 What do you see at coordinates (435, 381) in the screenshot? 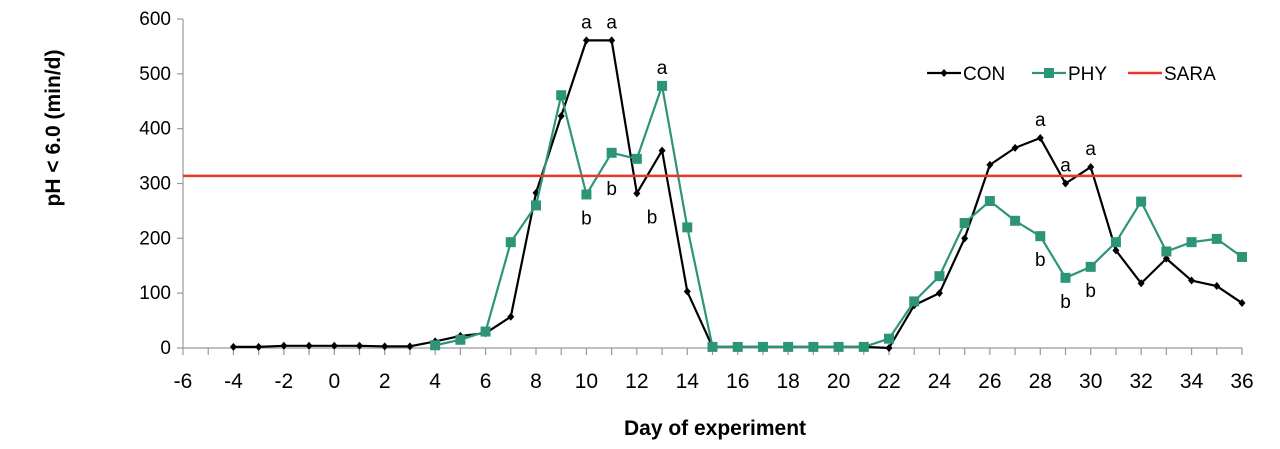
I see `x-tick-label: 4` at bounding box center [435, 381].